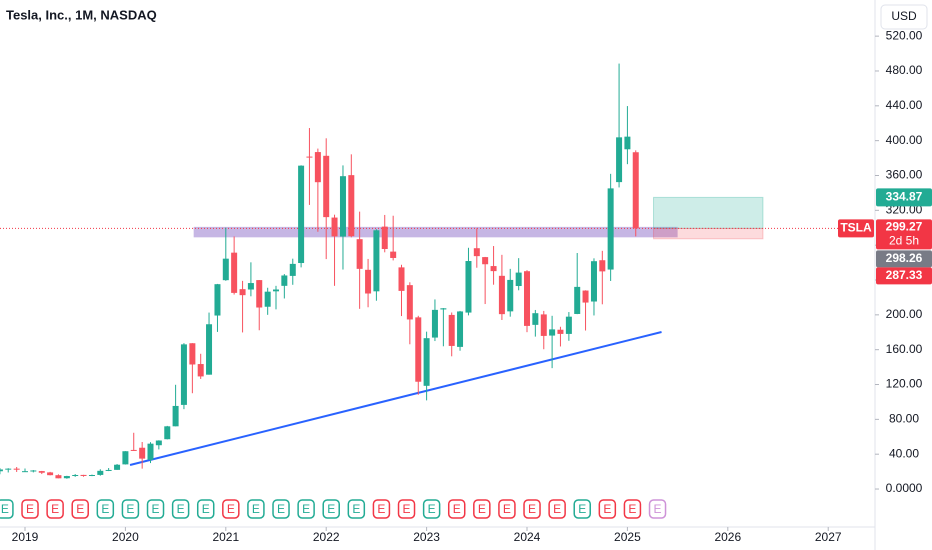 The image size is (932, 550). Describe the element at coordinates (727, 537) in the screenshot. I see `x-tick-label: 2026` at that location.